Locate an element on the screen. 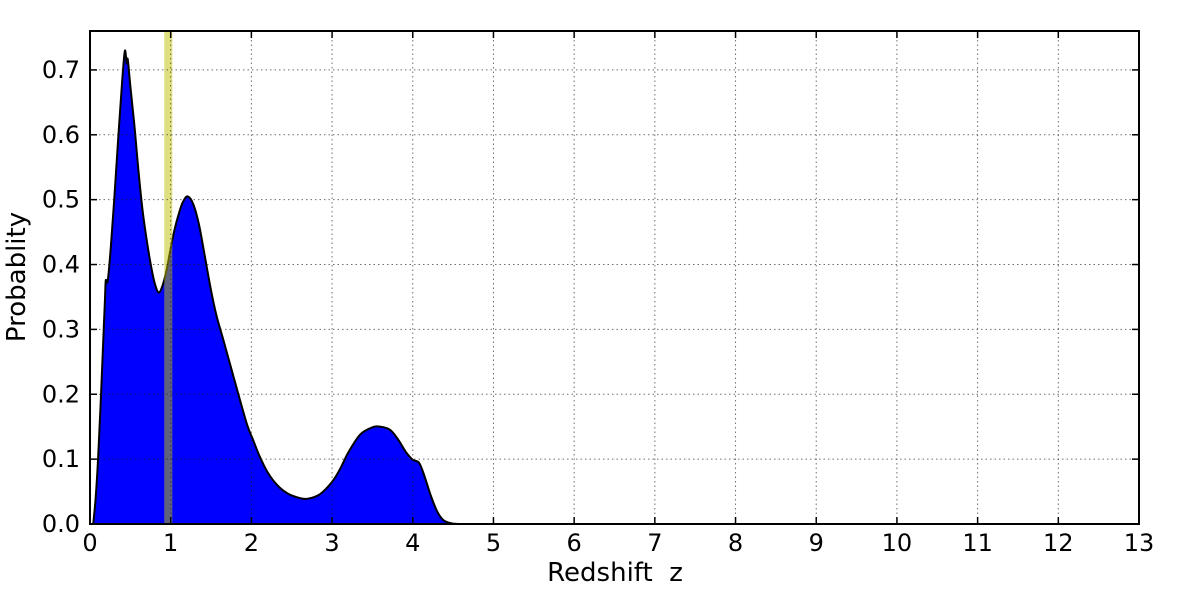 The width and height of the screenshot is (1200, 600). y-tick-label: 0.2 is located at coordinates (61, 394).